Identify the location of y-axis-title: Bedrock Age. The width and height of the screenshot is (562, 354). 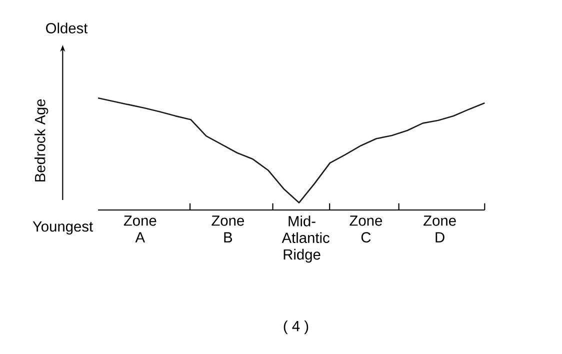
(41, 140).